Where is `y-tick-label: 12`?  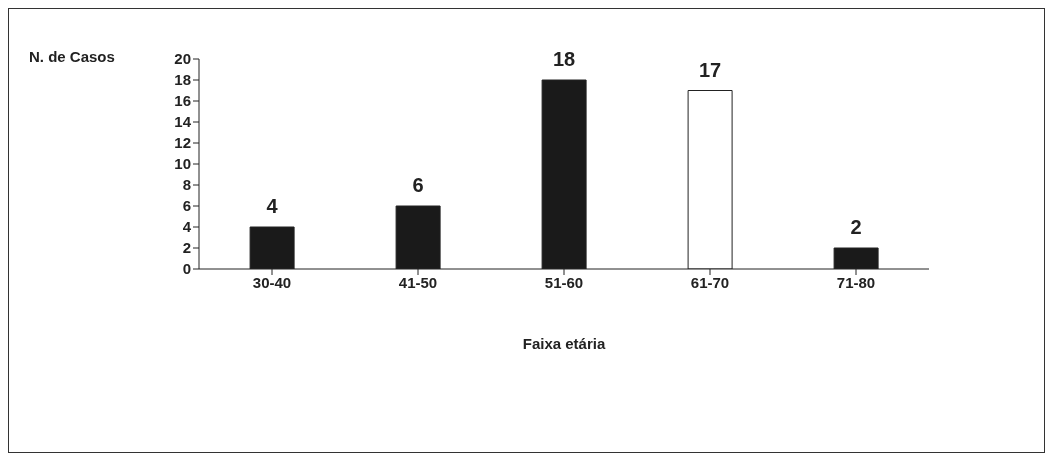 y-tick-label: 12 is located at coordinates (182, 143).